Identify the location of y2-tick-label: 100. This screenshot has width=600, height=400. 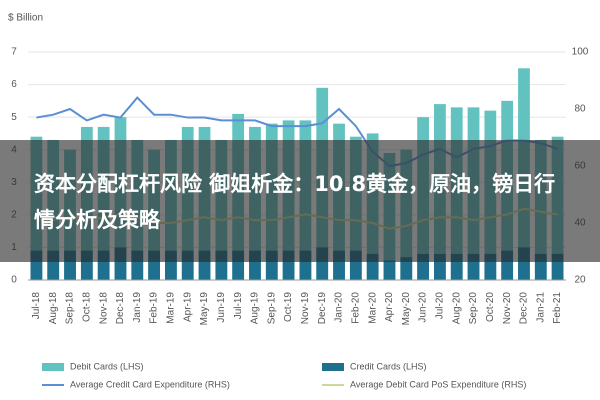
(580, 52).